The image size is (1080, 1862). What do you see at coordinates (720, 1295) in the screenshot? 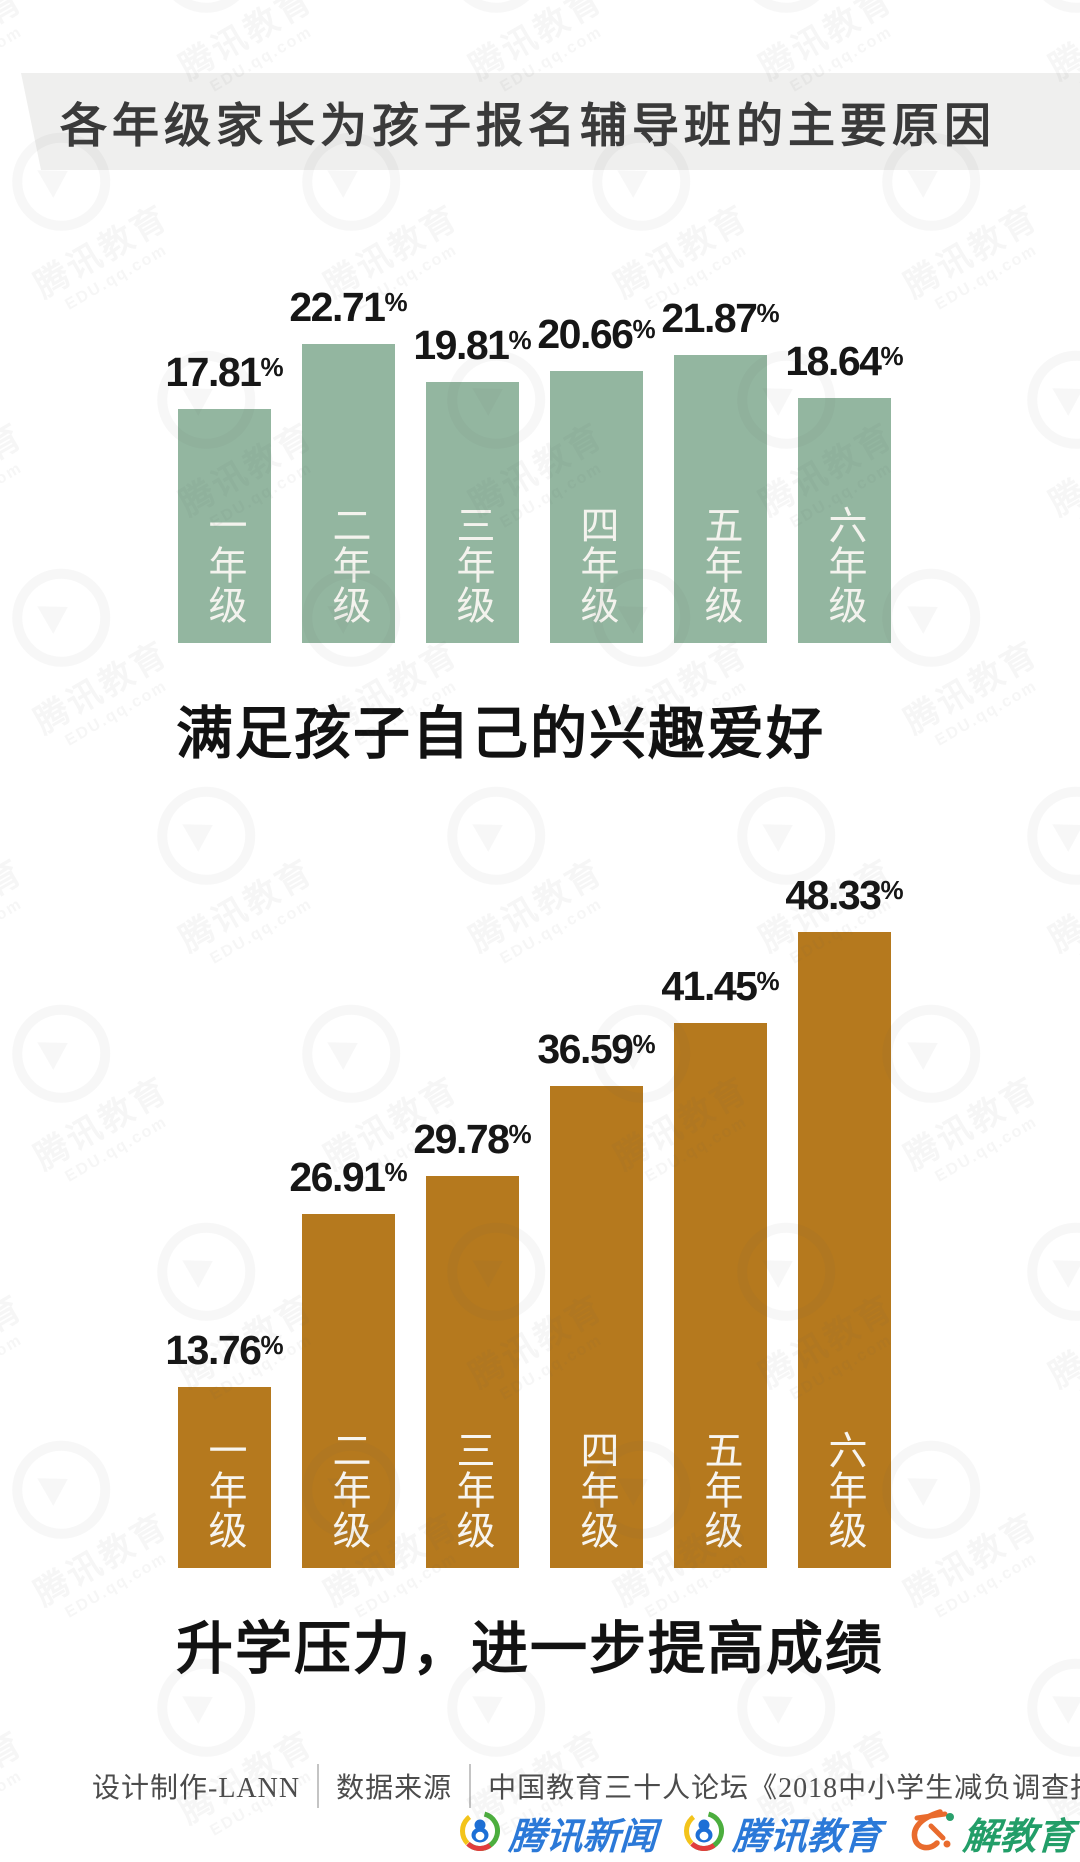
I see `chart-2-bar-grade-5: 五年级` at bounding box center [720, 1295].